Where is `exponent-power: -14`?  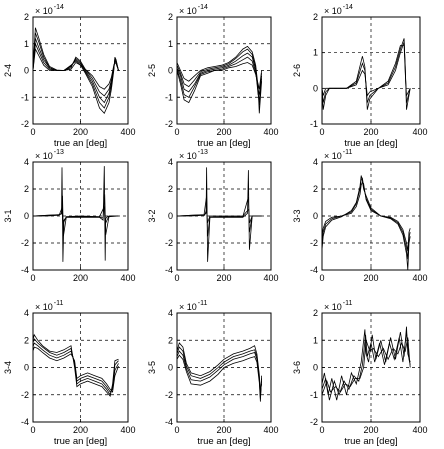
exponent-power: -14 is located at coordinates (59, 7).